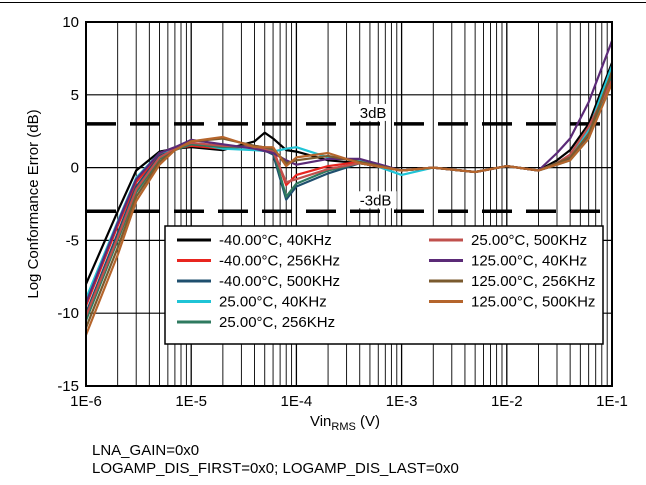 The height and width of the screenshot is (485, 646). I want to click on y-tick-label: 0, so click(75, 168).